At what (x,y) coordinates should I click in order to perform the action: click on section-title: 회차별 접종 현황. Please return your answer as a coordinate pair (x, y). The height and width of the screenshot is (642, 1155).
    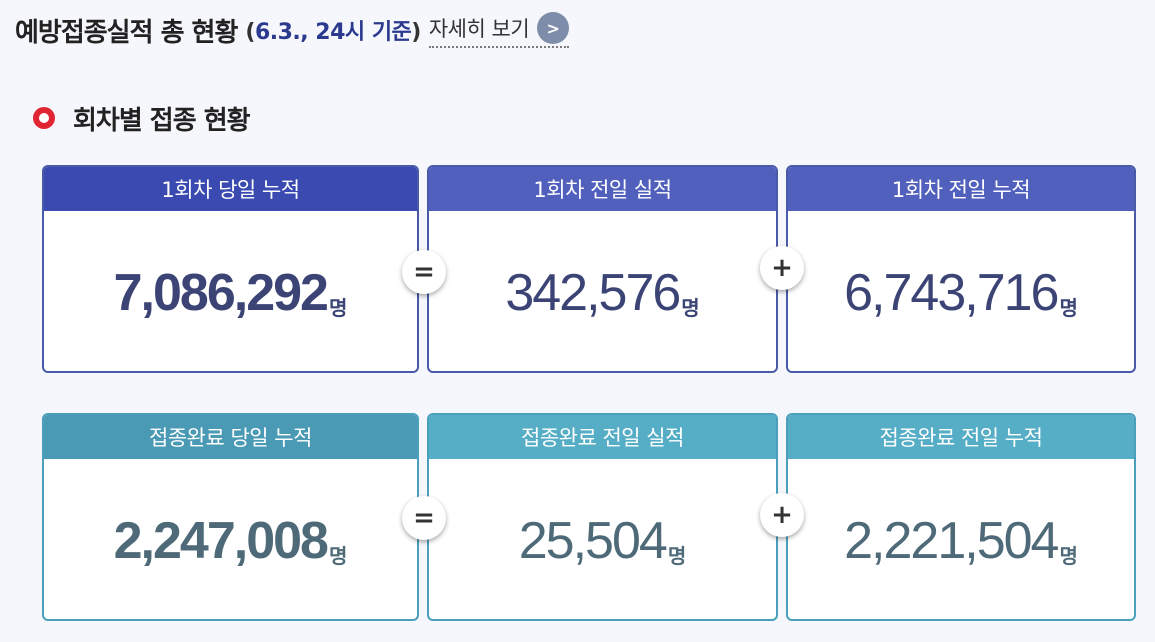
    Looking at the image, I should click on (162, 120).